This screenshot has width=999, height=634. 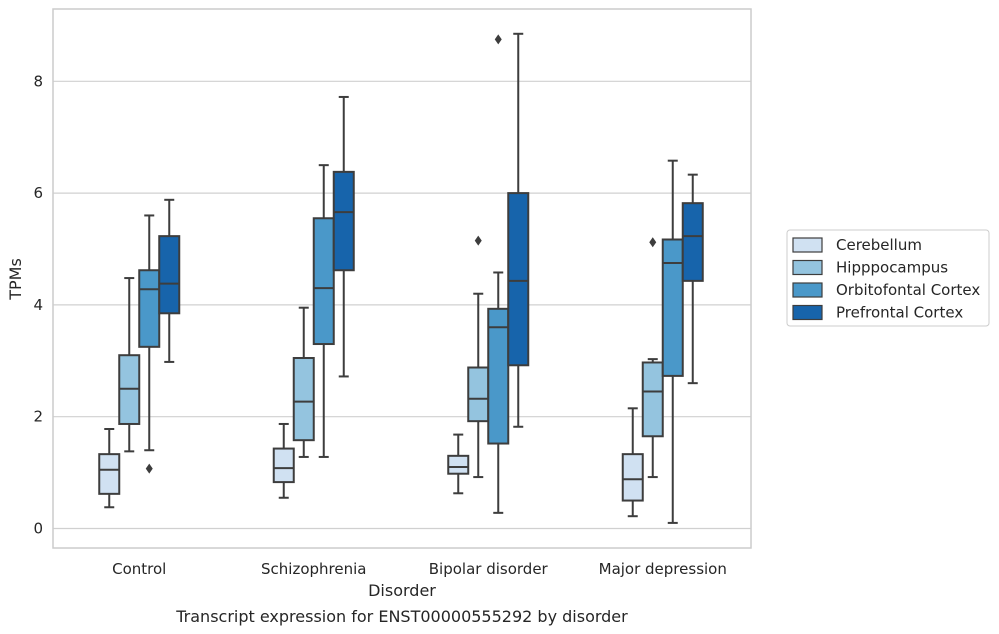 I want to click on x-tick-label: Control, so click(x=139, y=569).